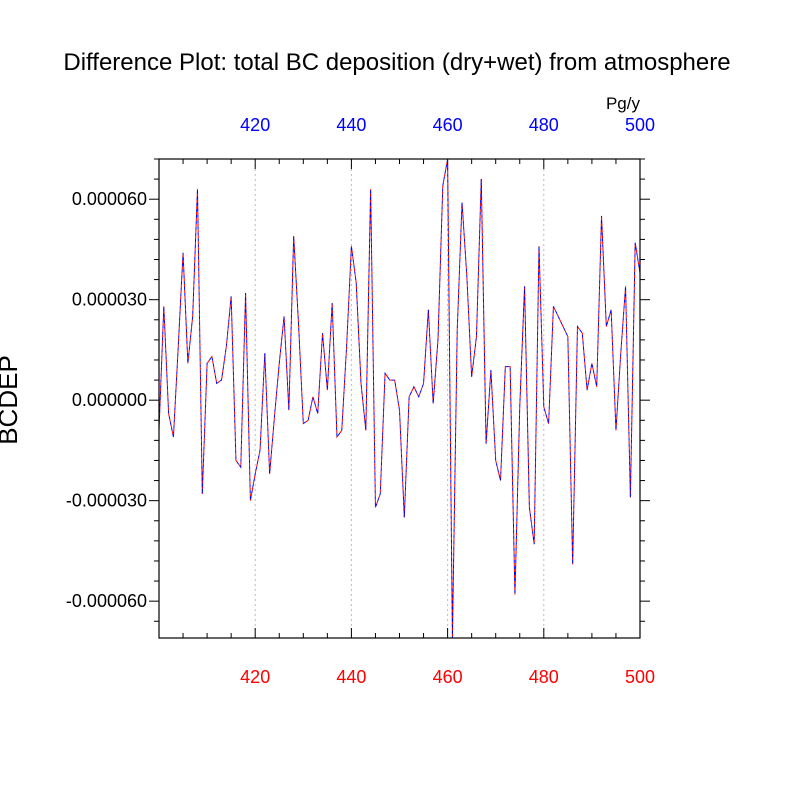  Describe the element at coordinates (351, 677) in the screenshot. I see `x-tick-label-bottom: 440` at that location.